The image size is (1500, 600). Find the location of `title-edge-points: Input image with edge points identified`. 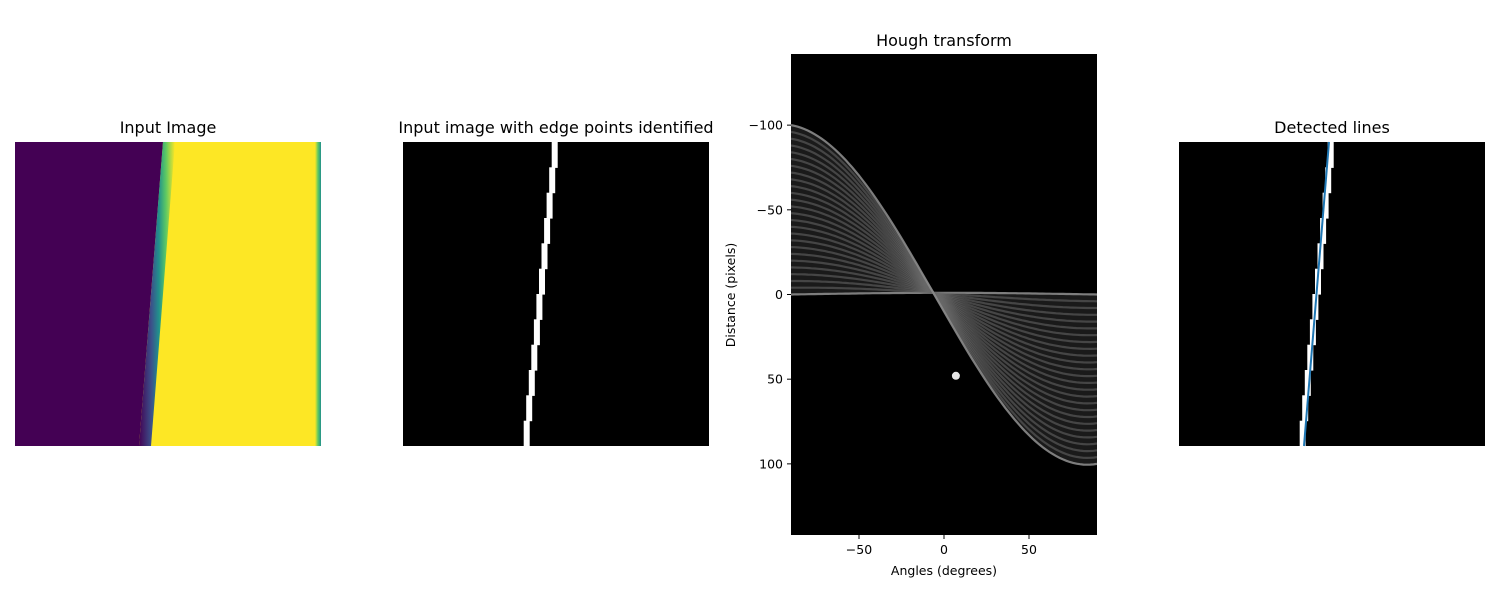

title-edge-points: Input image with edge points identified is located at coordinates (555, 127).